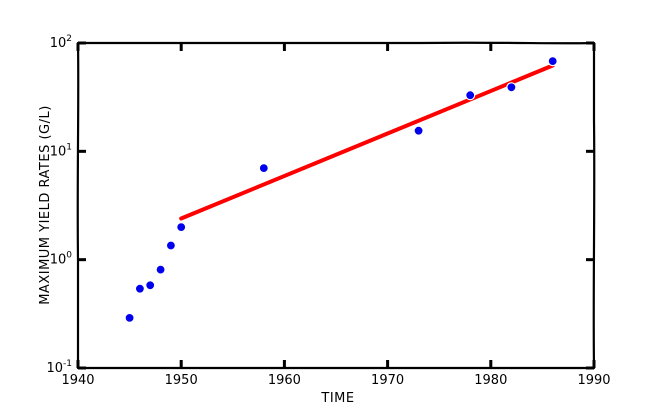  What do you see at coordinates (61, 42) in the screenshot?
I see `y-tick-label: 10²` at bounding box center [61, 42].